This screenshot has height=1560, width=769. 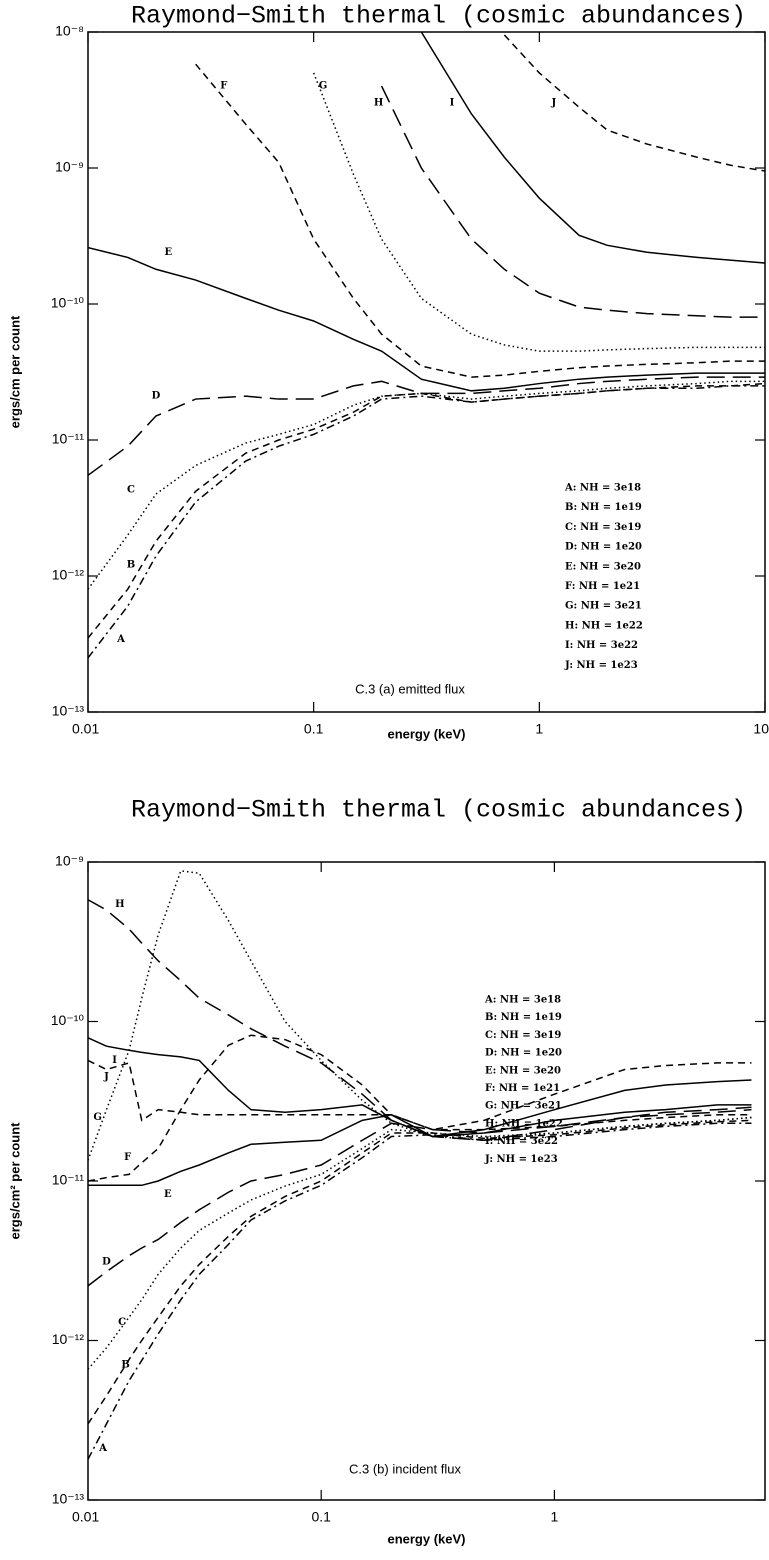 What do you see at coordinates (761, 729) in the screenshot?
I see `x-tick-label: 10` at bounding box center [761, 729].